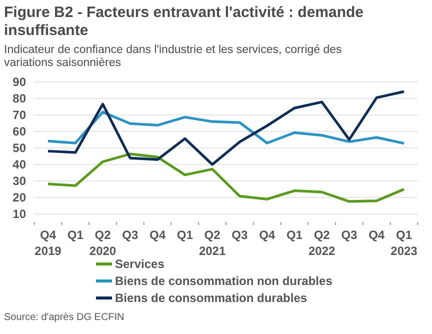 The image size is (432, 334). I want to click on y-tick-label: 60, so click(19, 131).